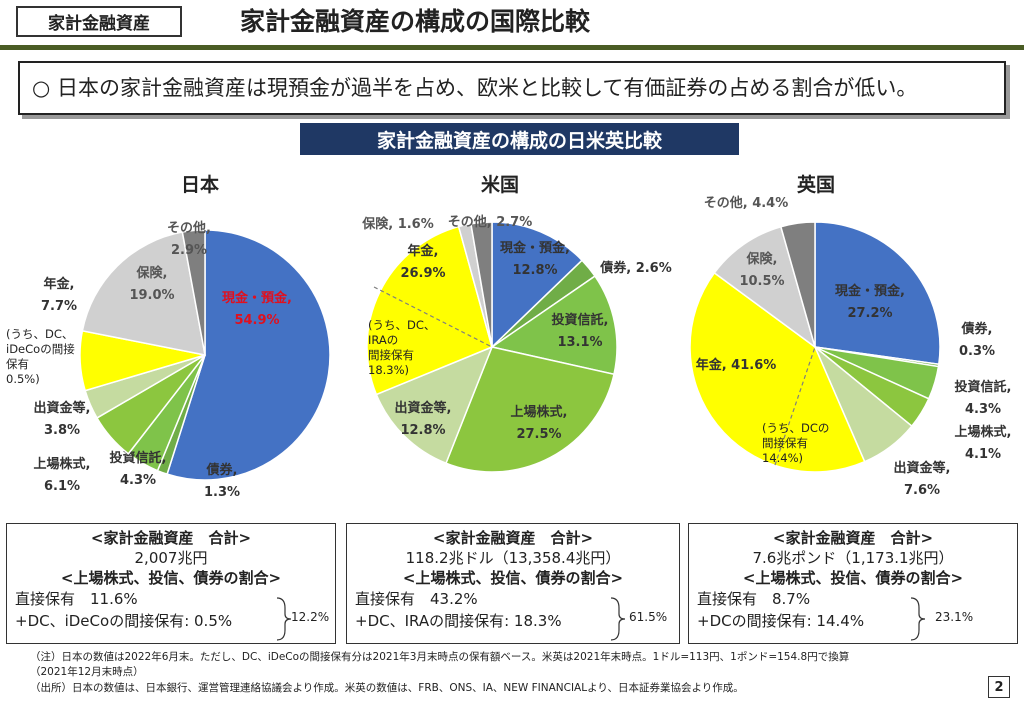 Image resolution: width=1024 pixels, height=705 pixels. Describe the element at coordinates (391, 355) in the screenshot. I see `pension-note-us: 間接保有` at that location.